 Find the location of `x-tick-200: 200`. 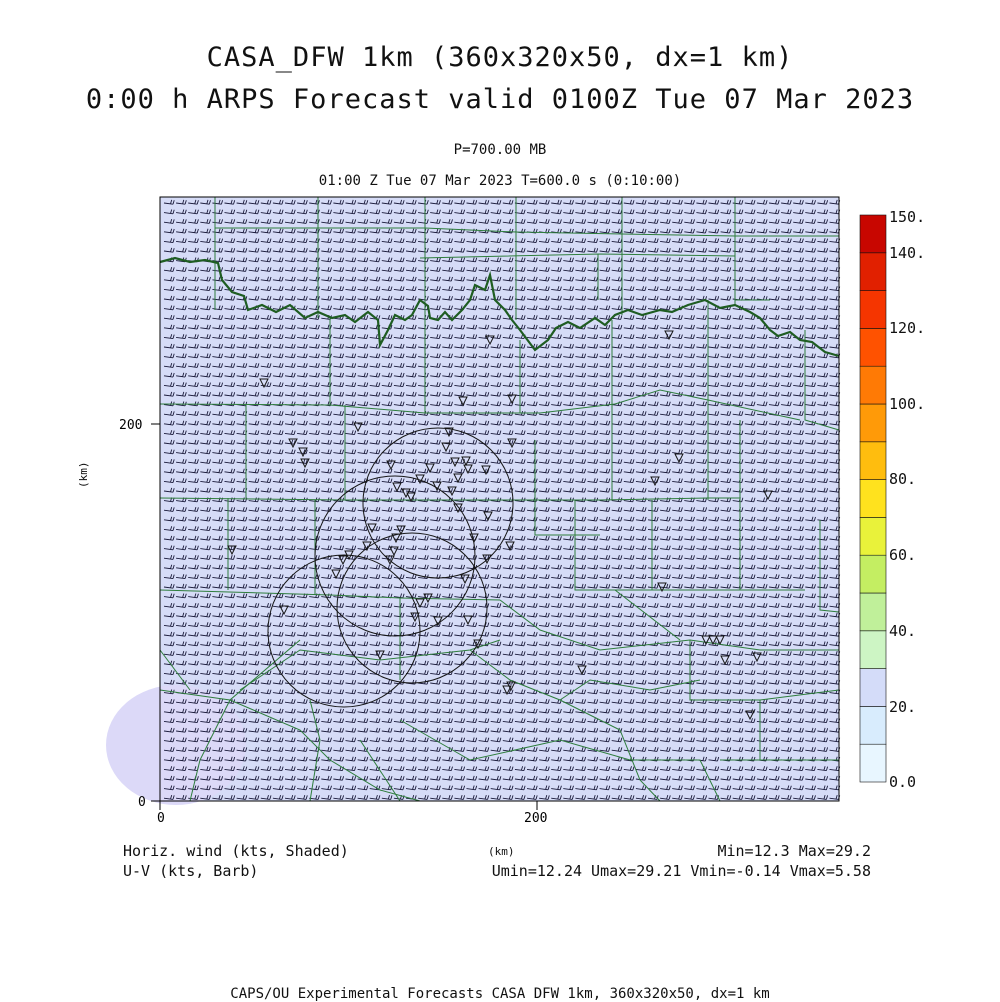

x-tick-200: 200 is located at coordinates (535, 818).